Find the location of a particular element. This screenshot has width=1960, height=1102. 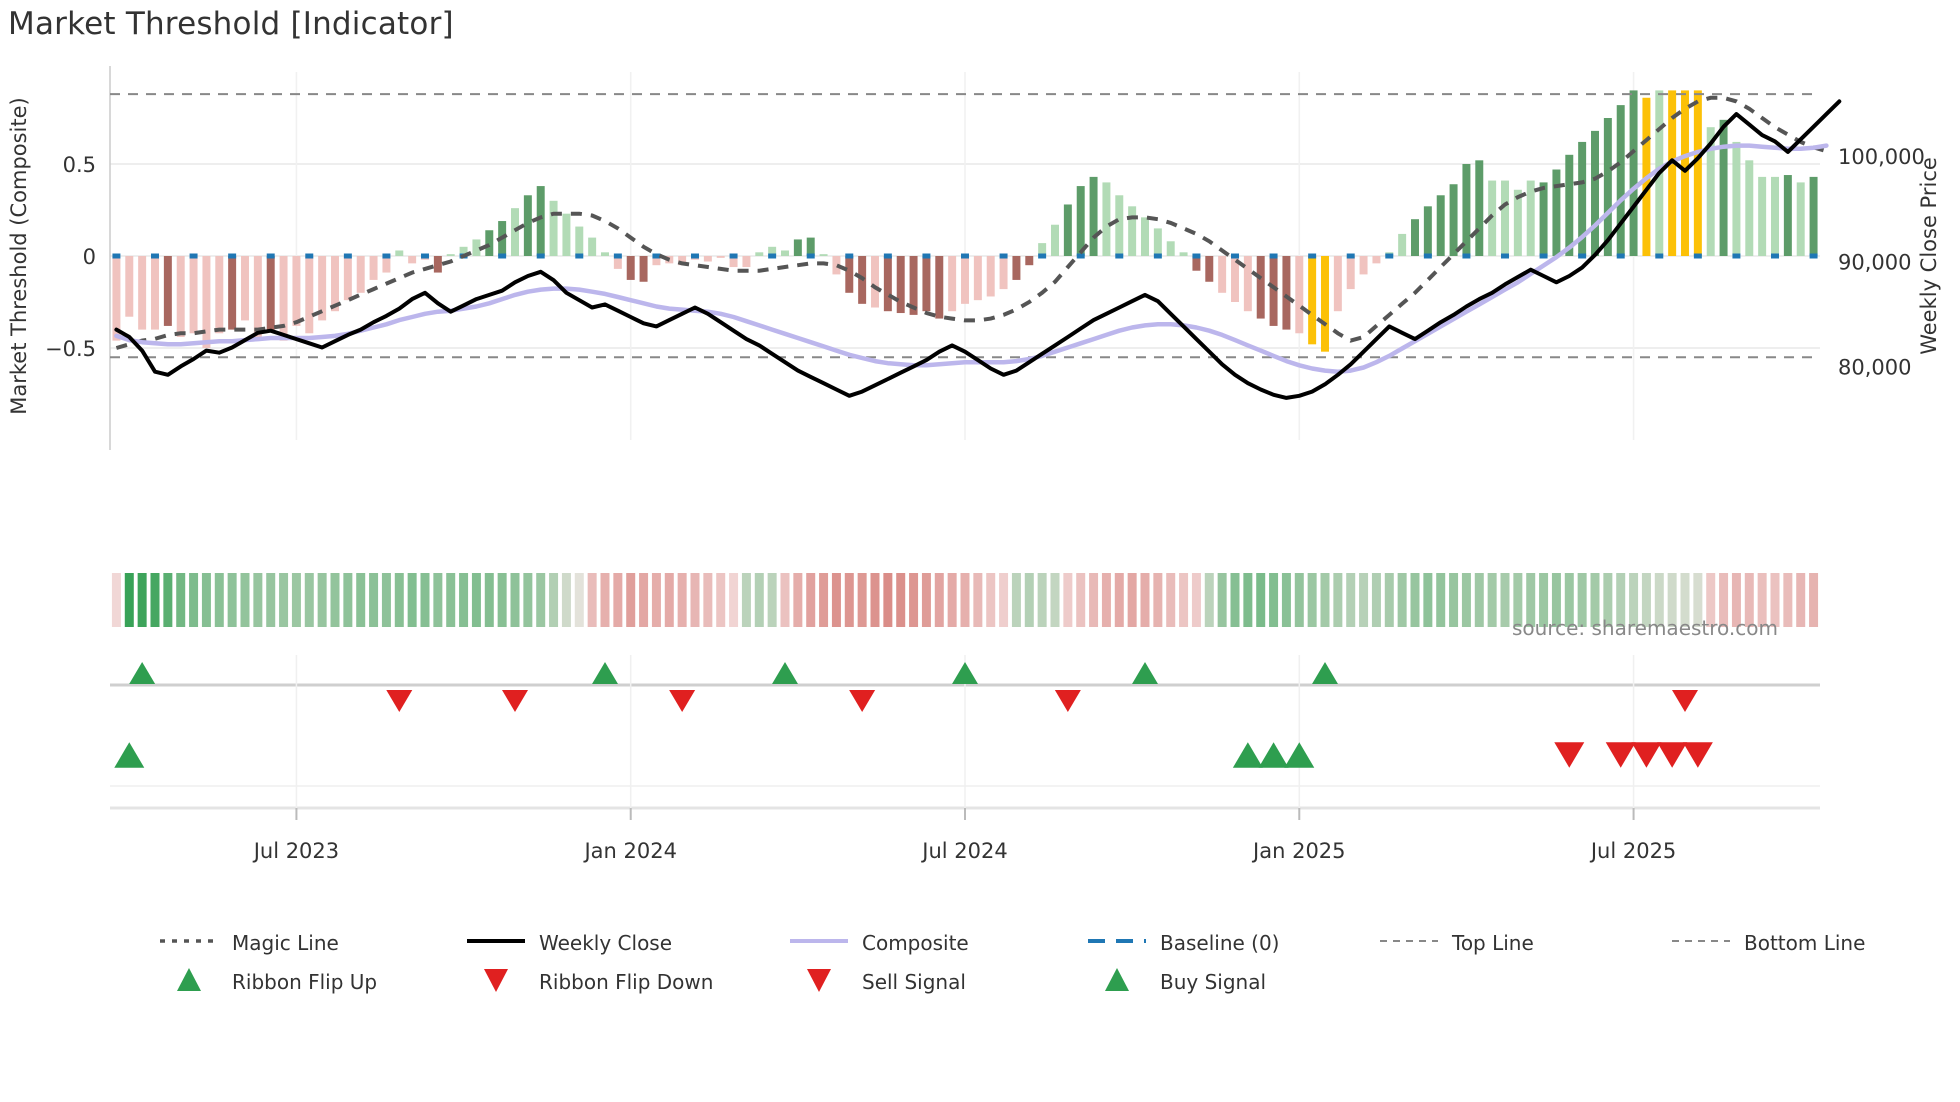

legend-item: Magic Line is located at coordinates (249, 943).